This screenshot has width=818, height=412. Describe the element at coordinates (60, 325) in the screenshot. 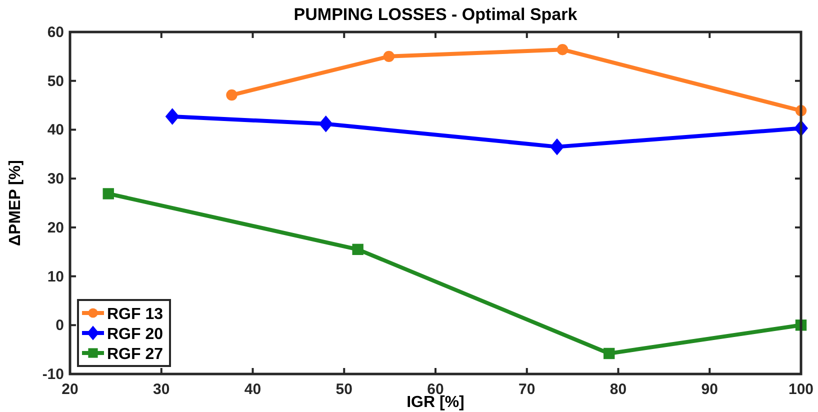

I see `y-tick-label: 0` at that location.